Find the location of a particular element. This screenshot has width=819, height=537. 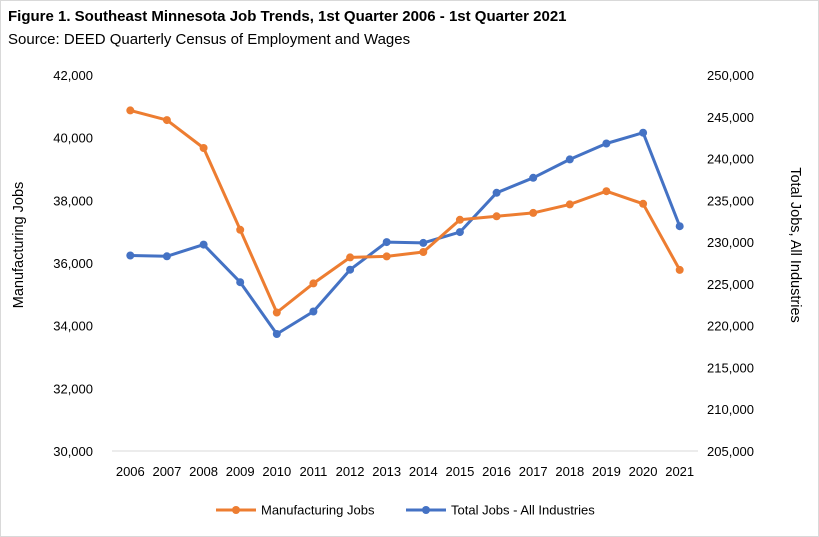

x-tick-label: 2021 is located at coordinates (679, 471).